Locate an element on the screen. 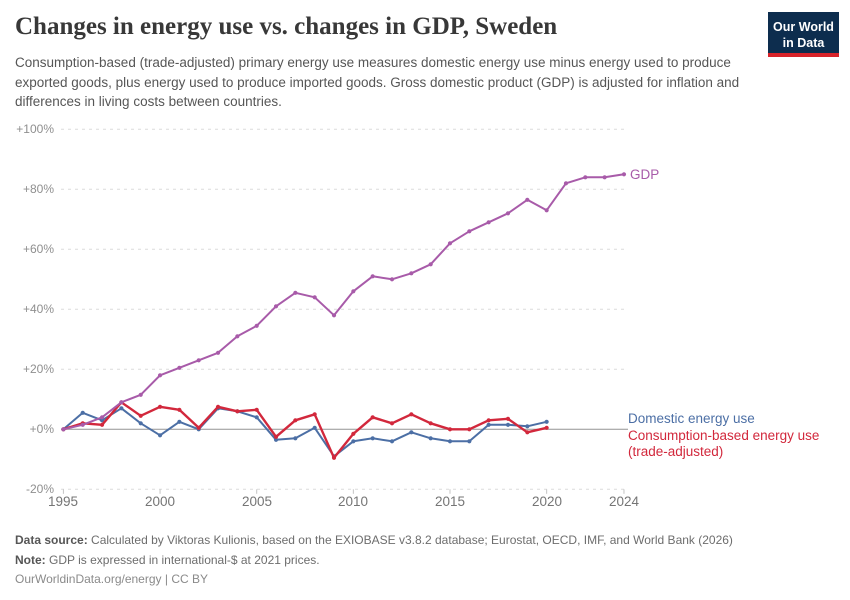  x-axis-label: 2024 is located at coordinates (624, 501).